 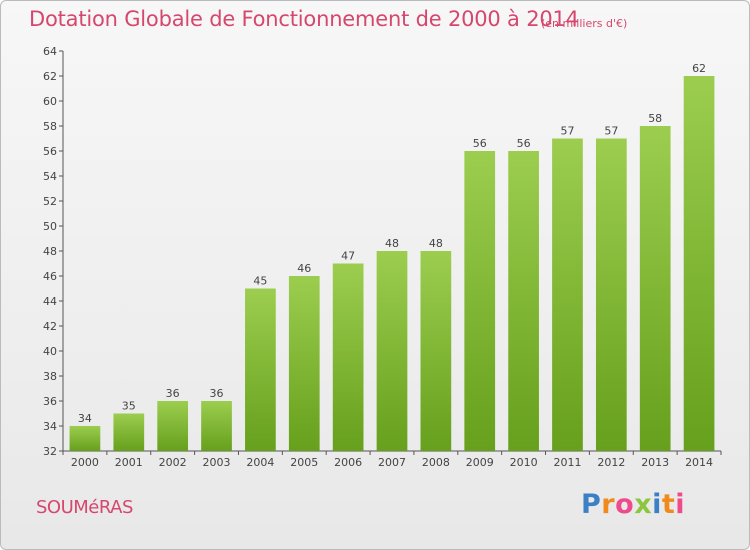 I want to click on data-label: 34, so click(x=85, y=418).